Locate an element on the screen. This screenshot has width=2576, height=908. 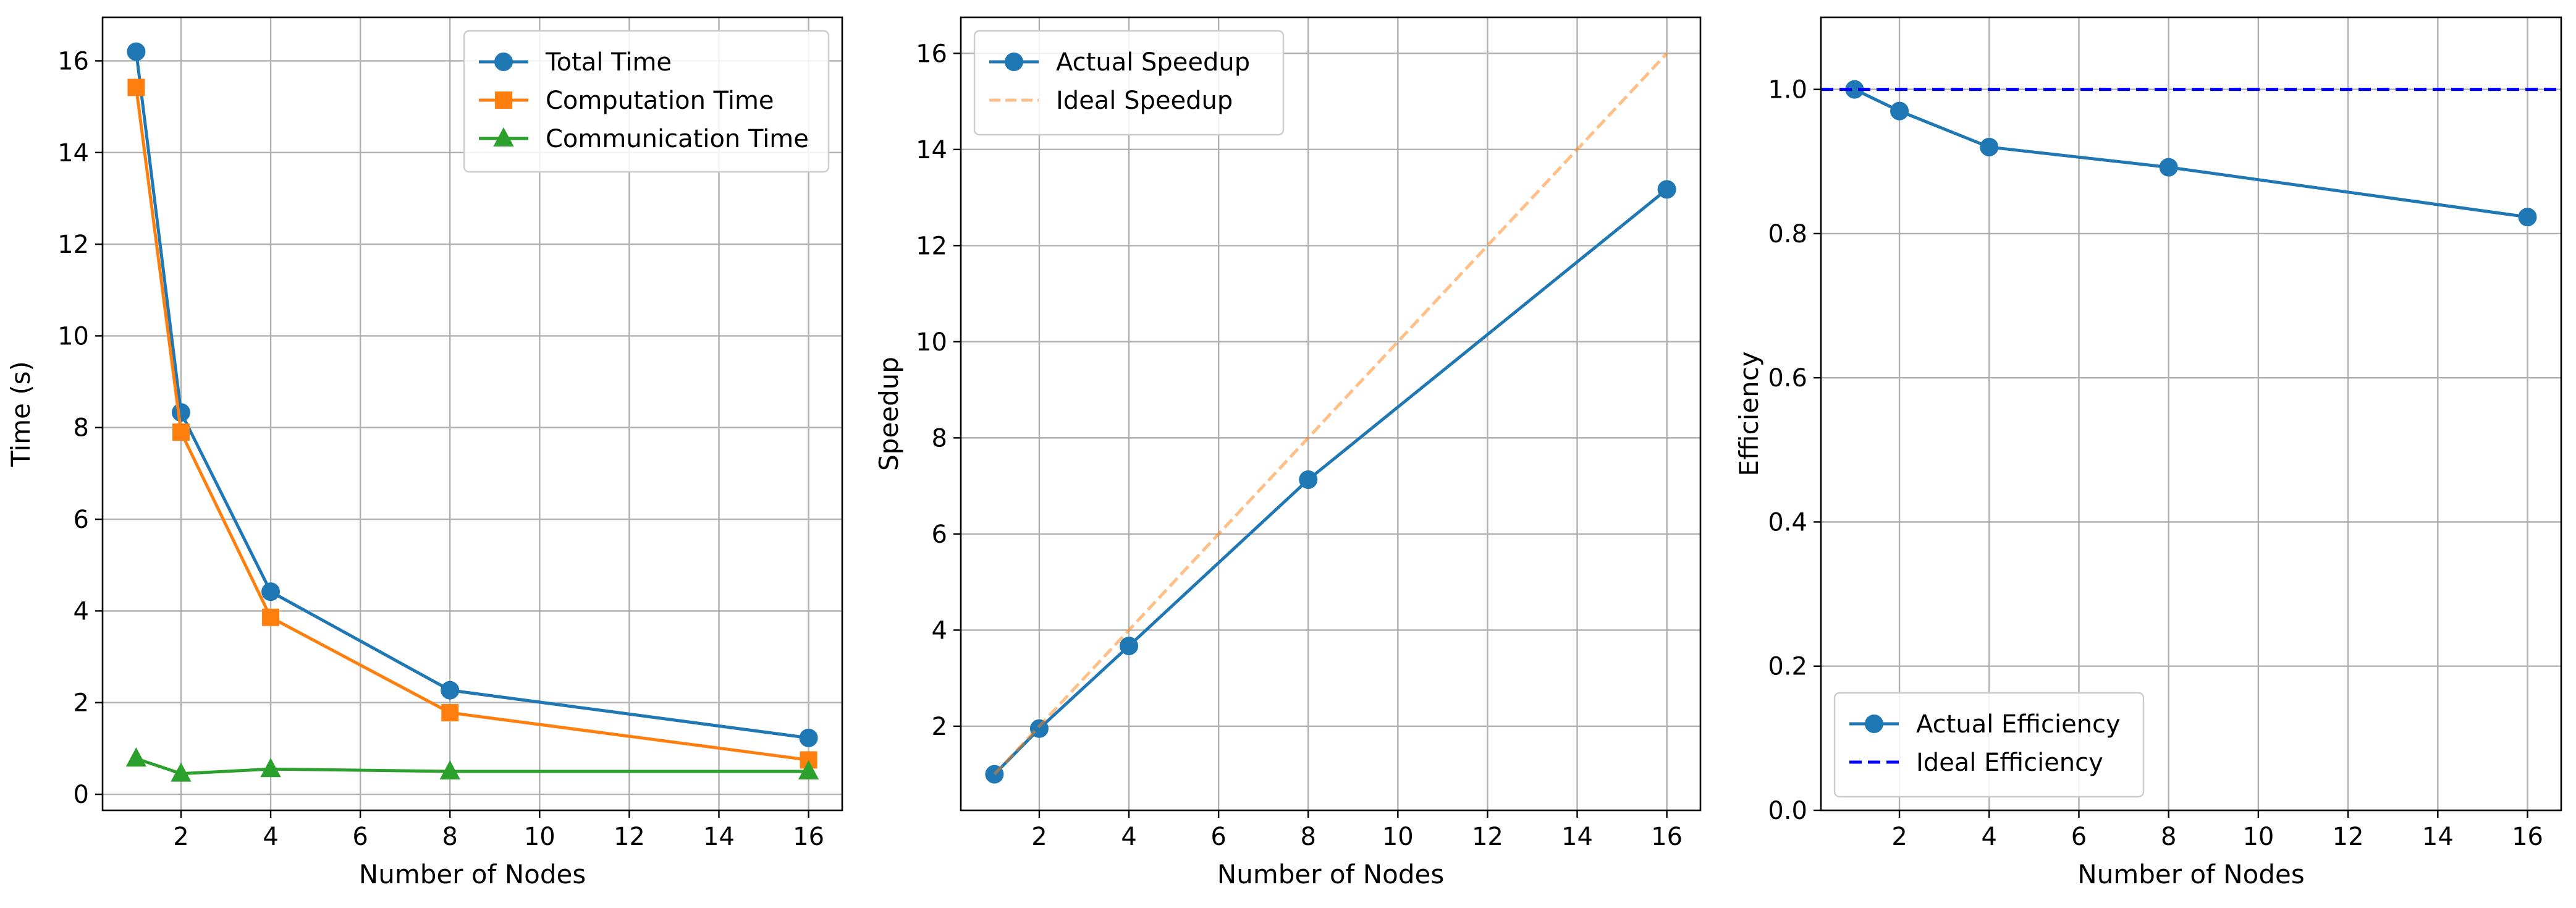
y-tick-label: 2 is located at coordinates (939, 727).